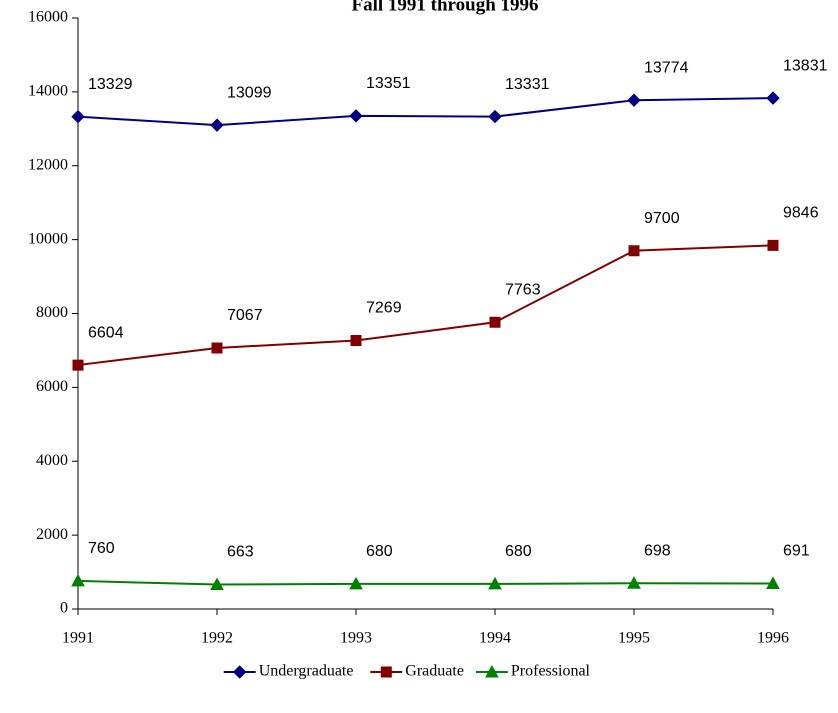 The width and height of the screenshot is (838, 713). Describe the element at coordinates (240, 552) in the screenshot. I see `data-label: 663` at that location.